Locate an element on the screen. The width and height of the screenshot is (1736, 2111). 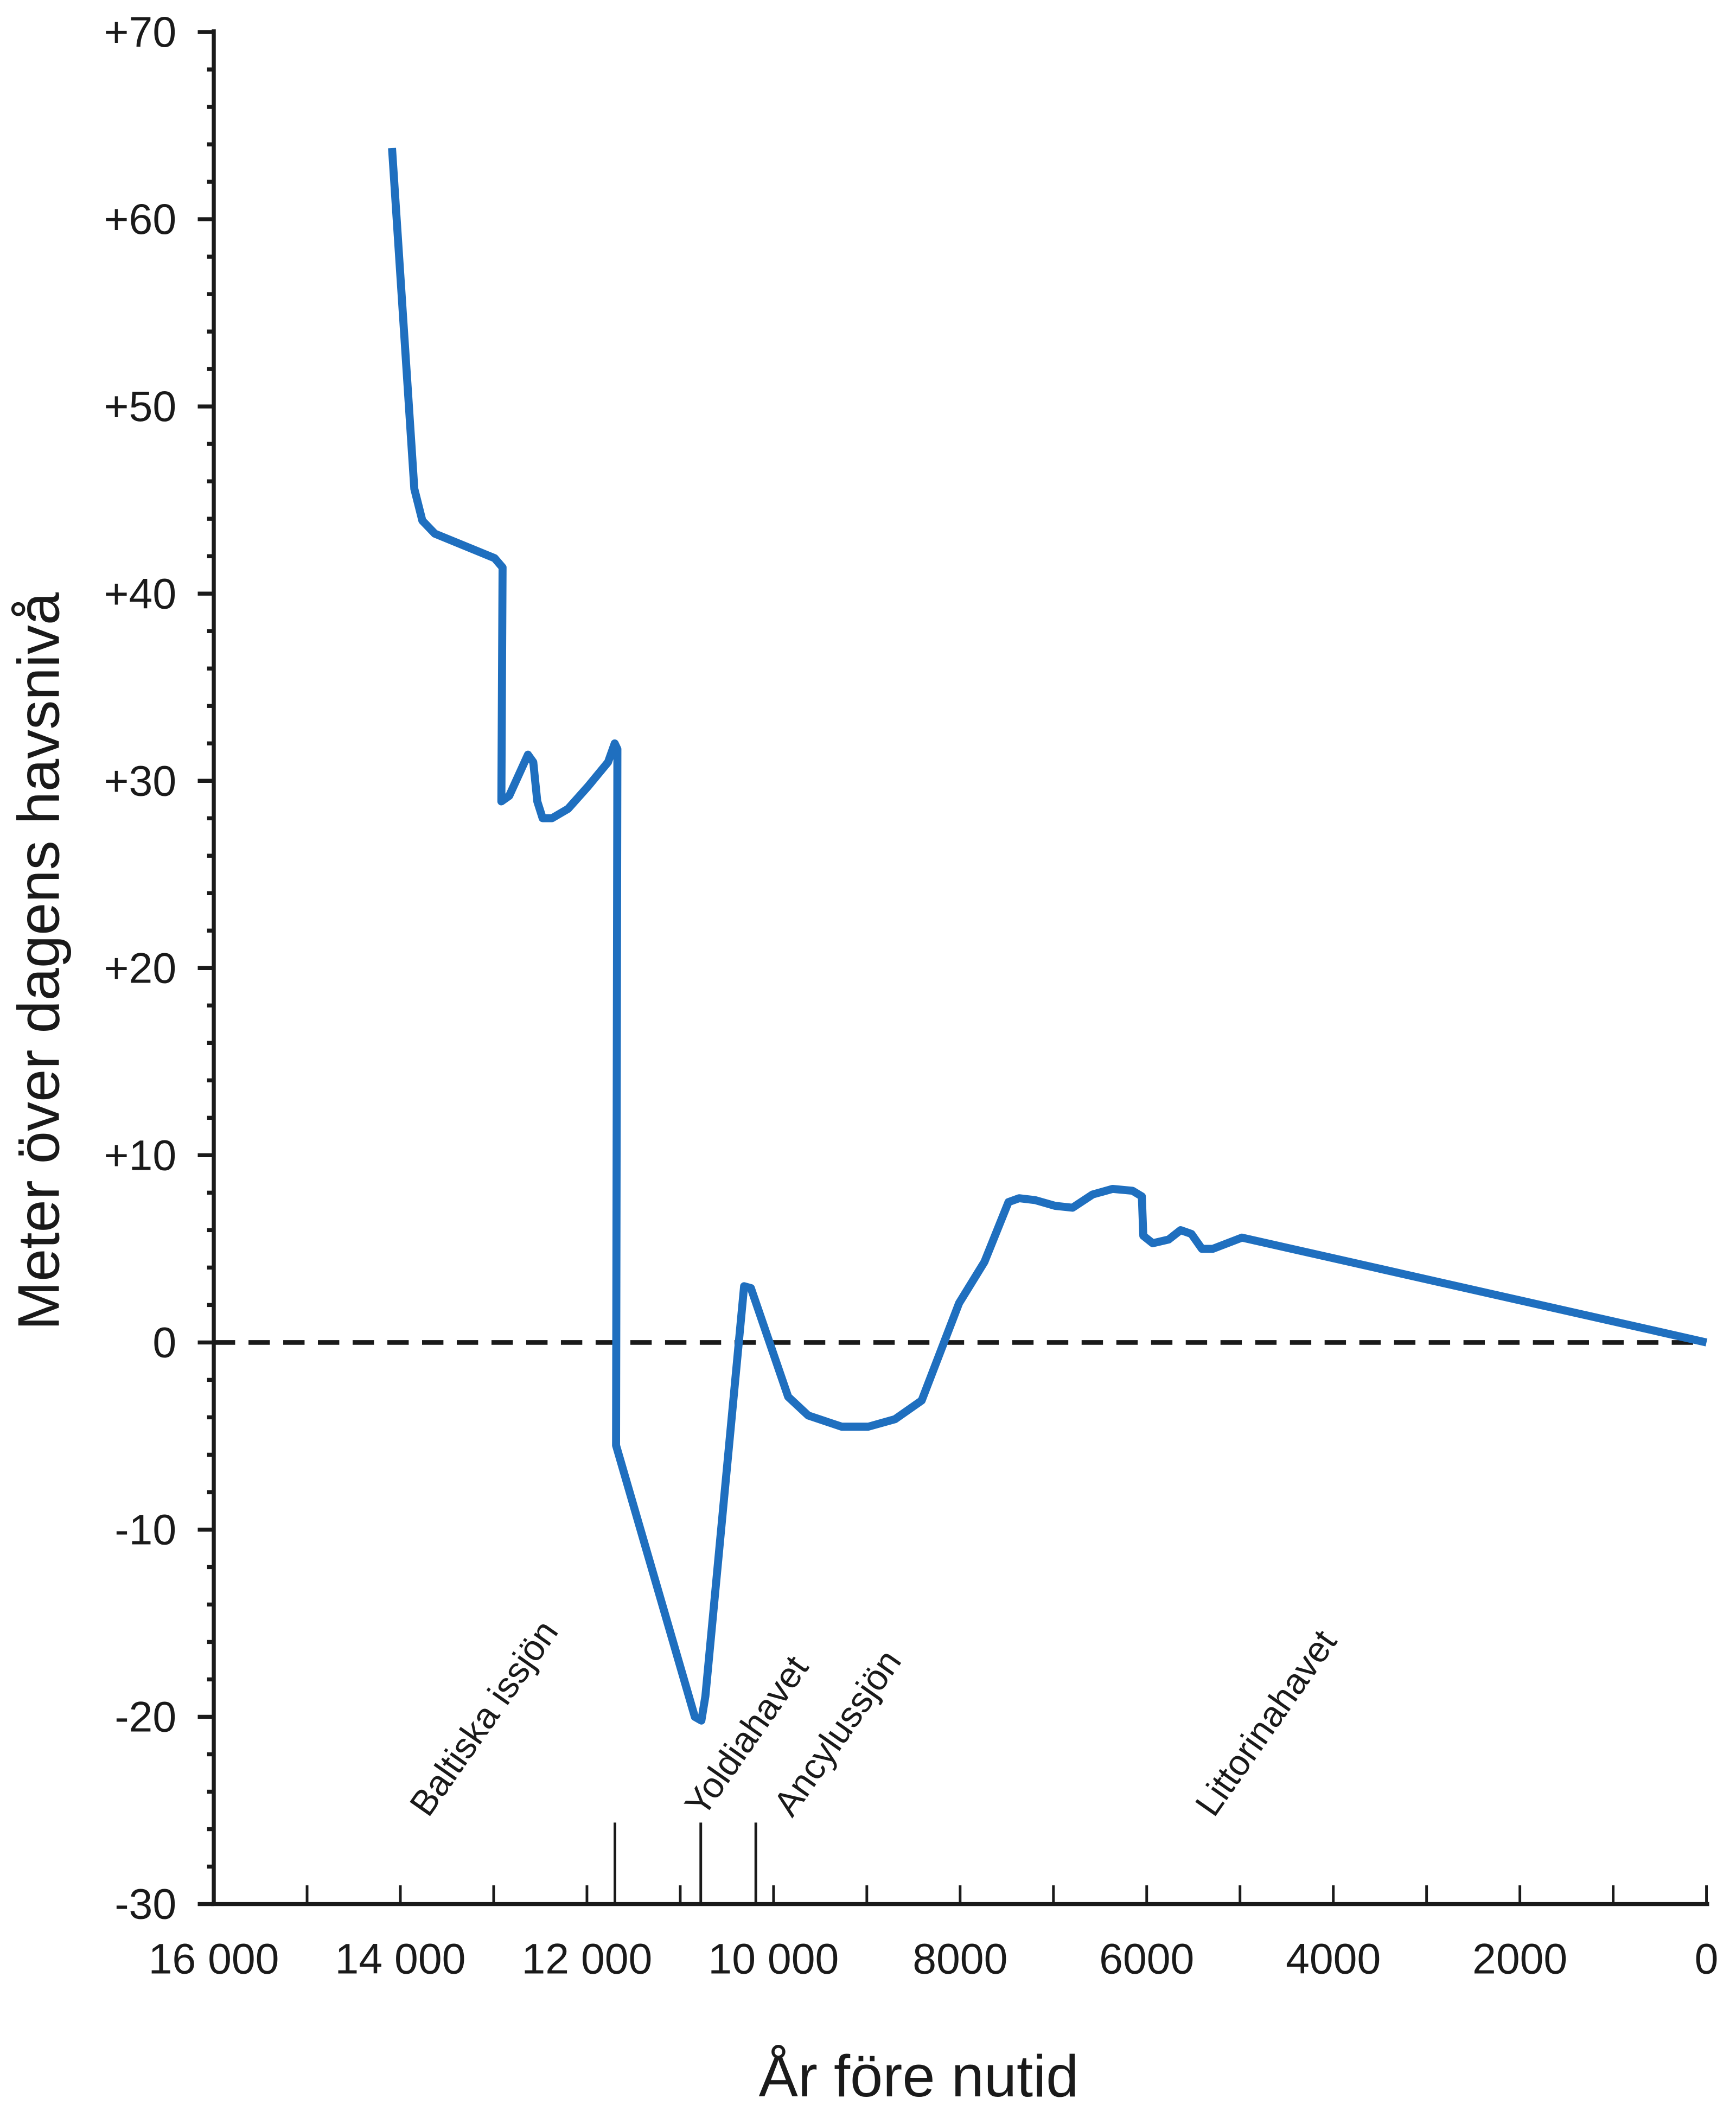
y-tick-label: +40 is located at coordinates (140, 593).